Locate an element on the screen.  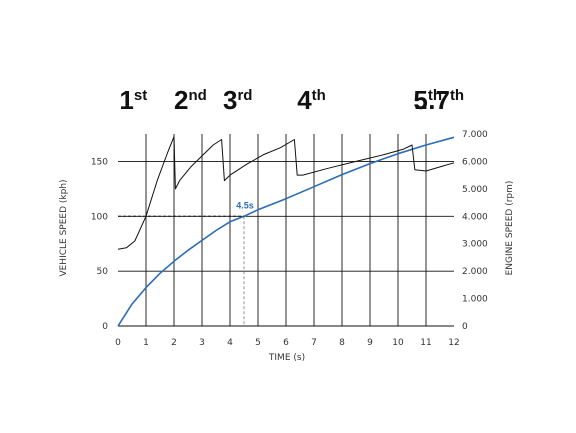
gear-label: 4th is located at coordinates (311, 100).